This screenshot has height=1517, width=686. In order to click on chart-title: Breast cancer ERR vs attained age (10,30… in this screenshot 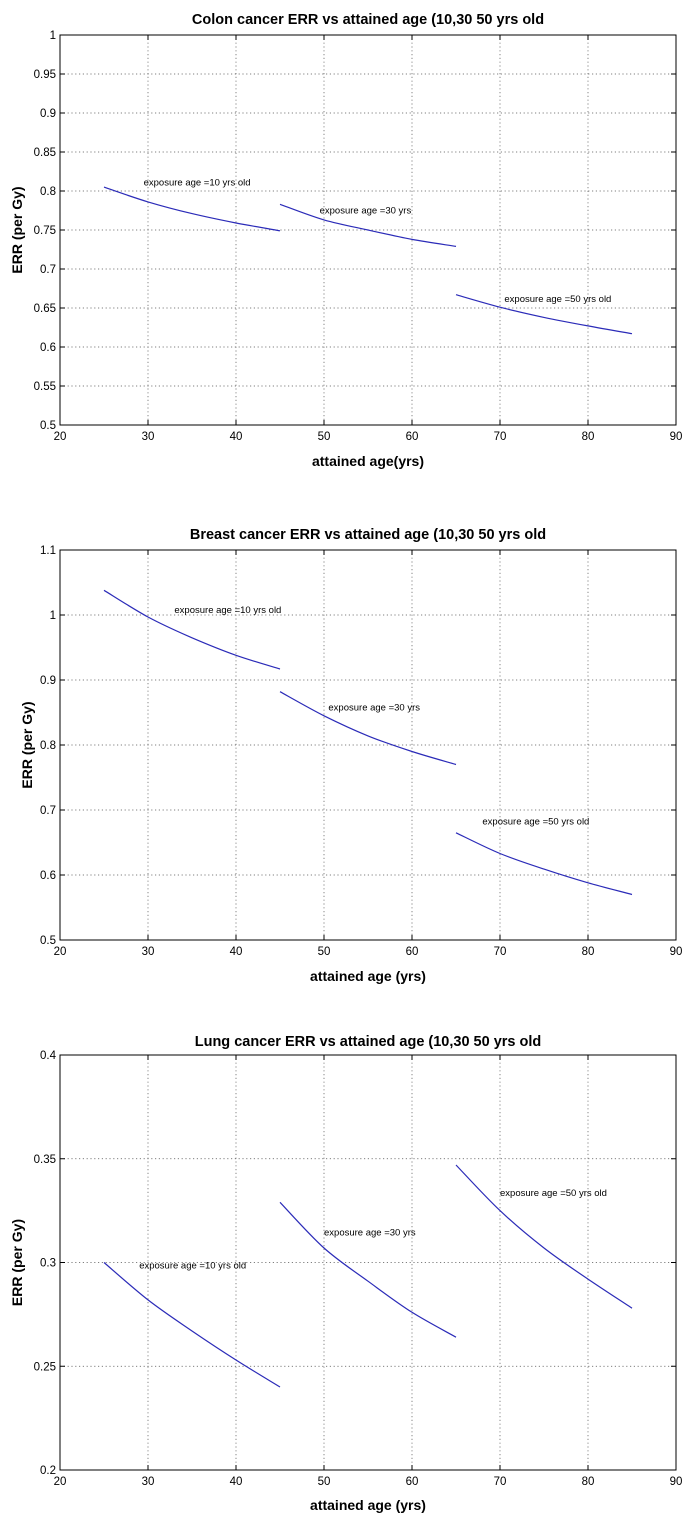, I will do `click(368, 535)`.